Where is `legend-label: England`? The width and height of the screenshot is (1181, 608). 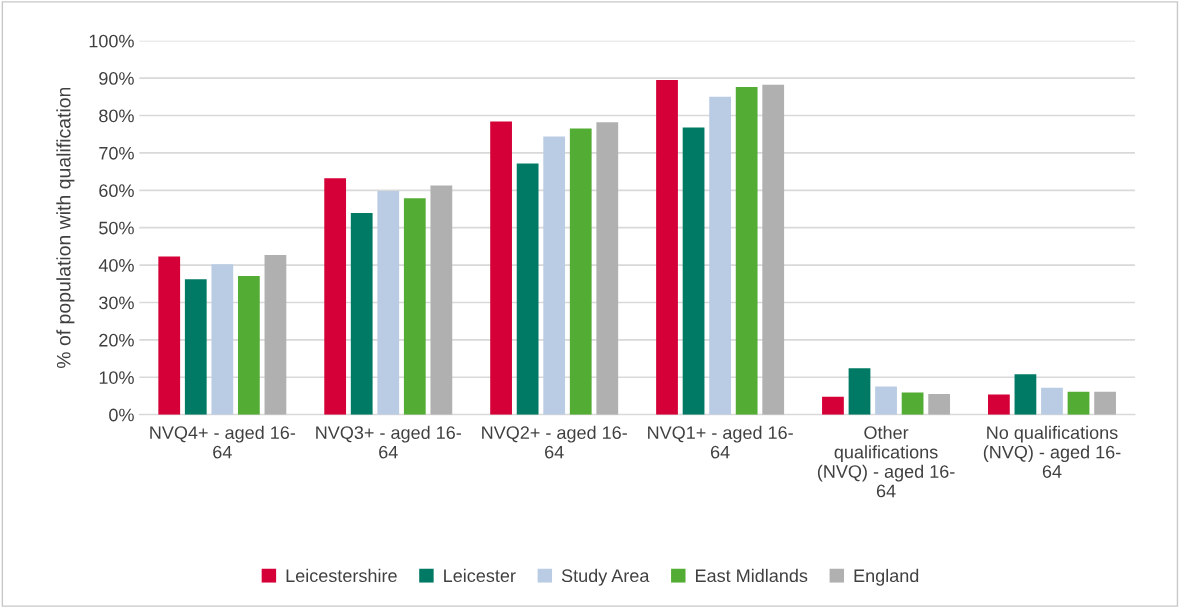
legend-label: England is located at coordinates (886, 577).